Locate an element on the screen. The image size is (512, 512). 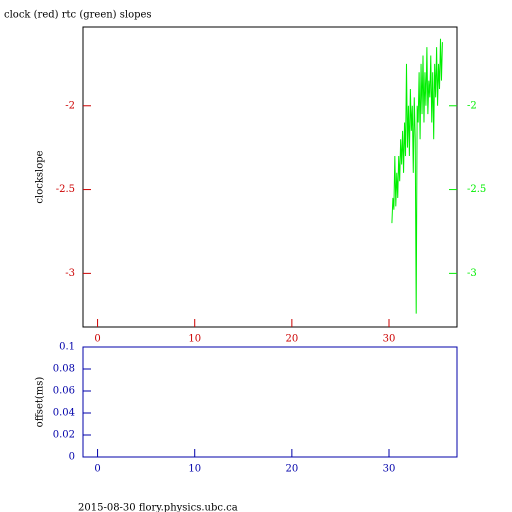
y-axis-label: clockslope is located at coordinates (40, 176).